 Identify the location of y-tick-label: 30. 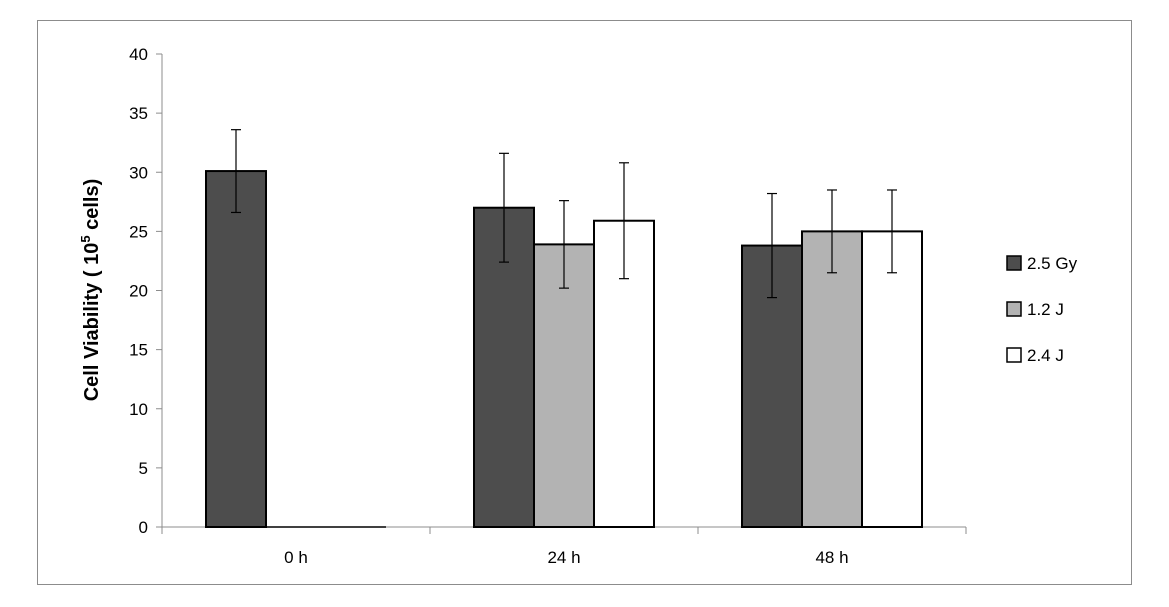
(138, 172).